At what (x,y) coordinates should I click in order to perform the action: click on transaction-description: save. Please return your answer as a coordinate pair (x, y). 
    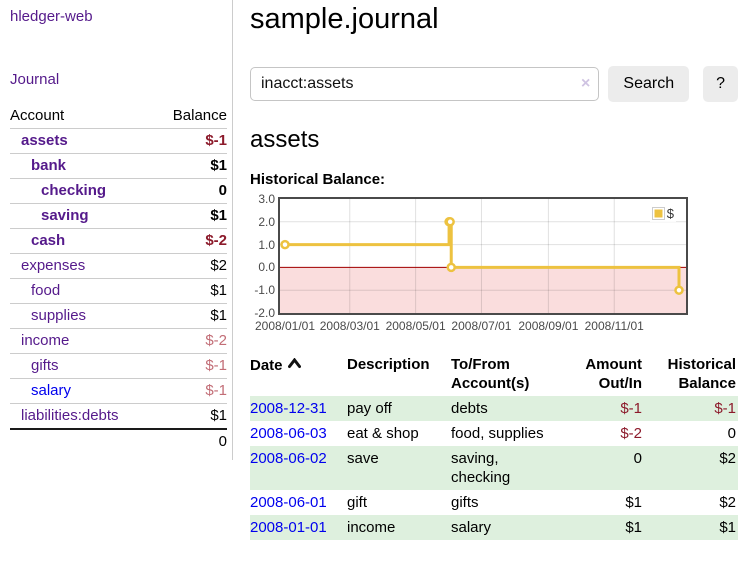
    Looking at the image, I should click on (399, 468).